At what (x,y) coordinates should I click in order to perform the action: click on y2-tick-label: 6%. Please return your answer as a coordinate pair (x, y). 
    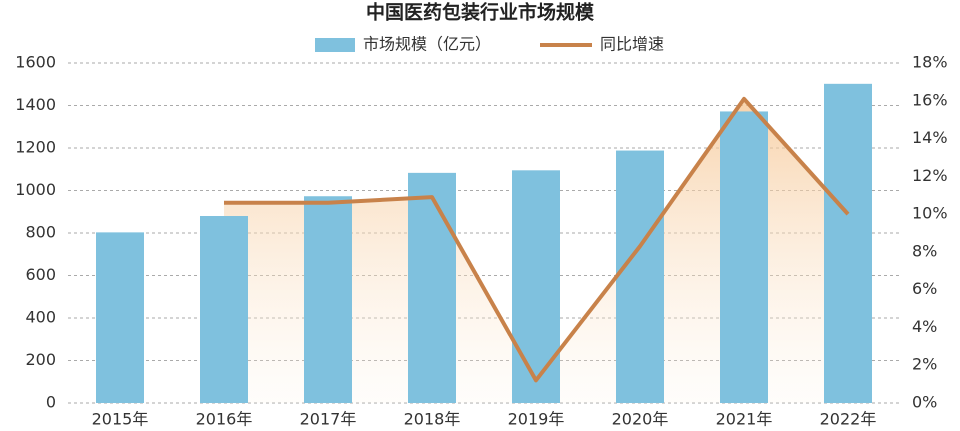
    Looking at the image, I should click on (924, 288).